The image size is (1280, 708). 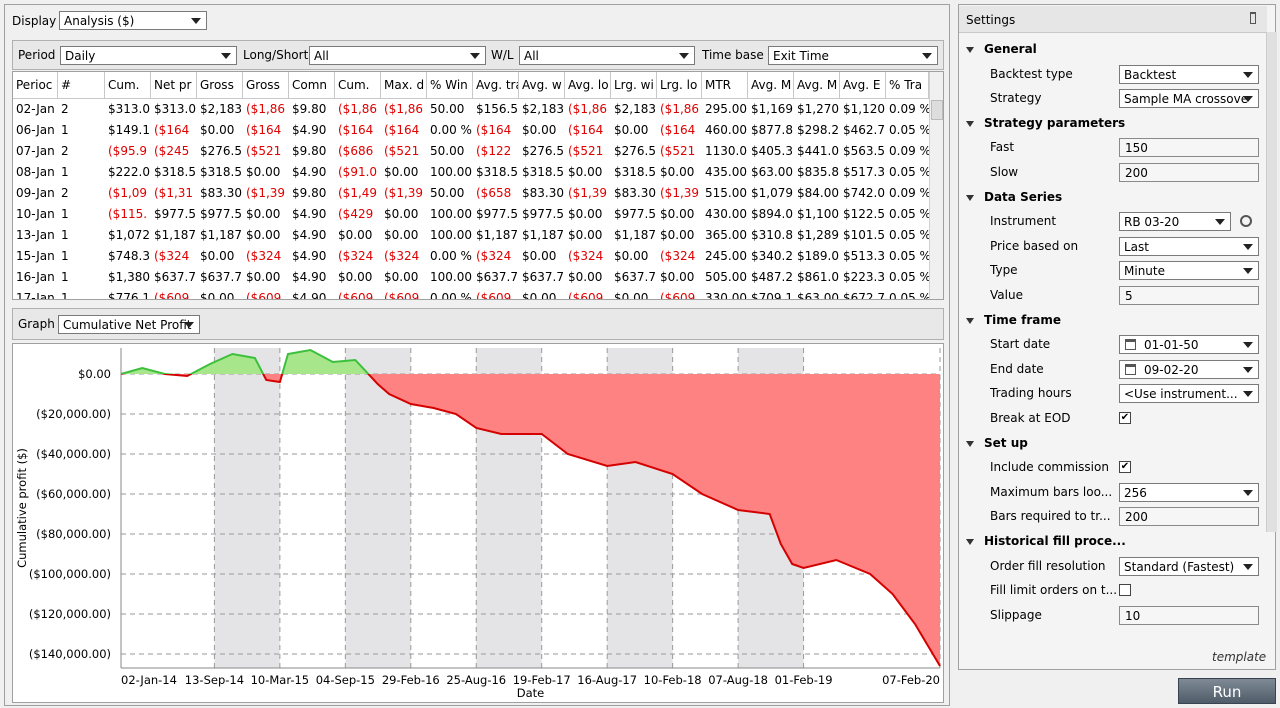 What do you see at coordinates (174, 85) in the screenshot?
I see `column-header: Net pr` at bounding box center [174, 85].